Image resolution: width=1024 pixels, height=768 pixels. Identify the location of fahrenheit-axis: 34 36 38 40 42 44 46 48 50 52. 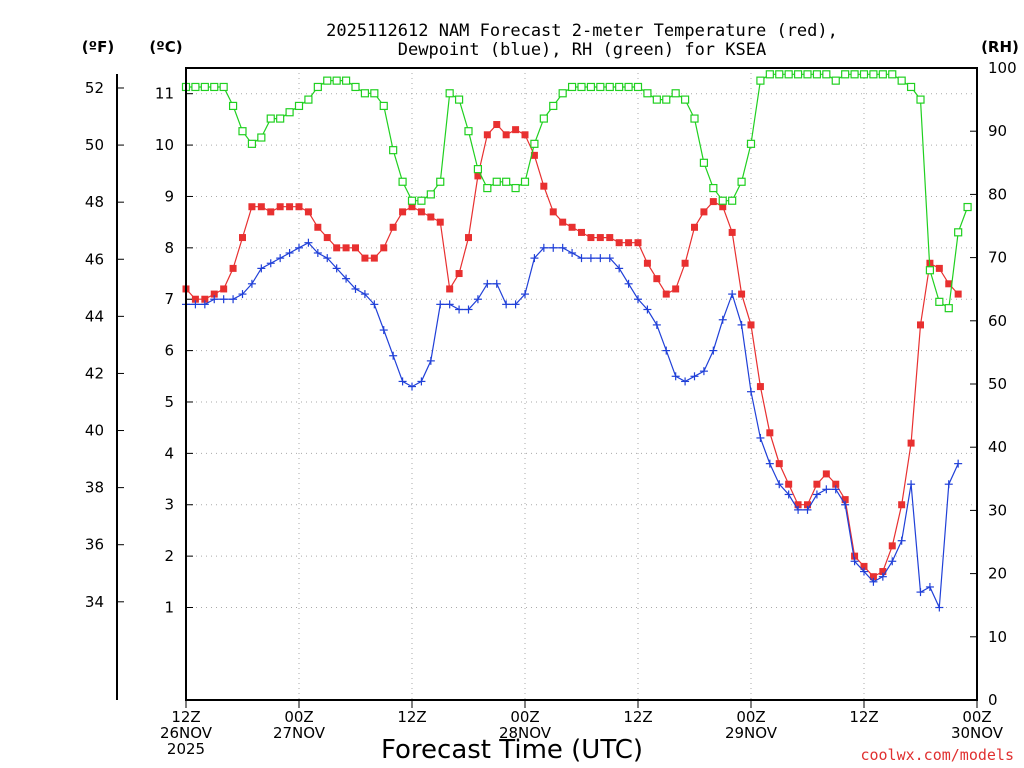
(104, 386).